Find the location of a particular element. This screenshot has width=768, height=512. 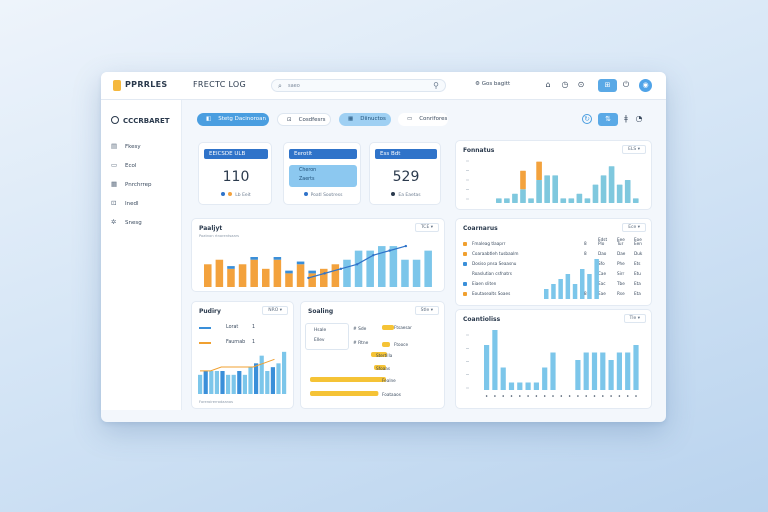

list-item: Ellev is located at coordinates (319, 340).